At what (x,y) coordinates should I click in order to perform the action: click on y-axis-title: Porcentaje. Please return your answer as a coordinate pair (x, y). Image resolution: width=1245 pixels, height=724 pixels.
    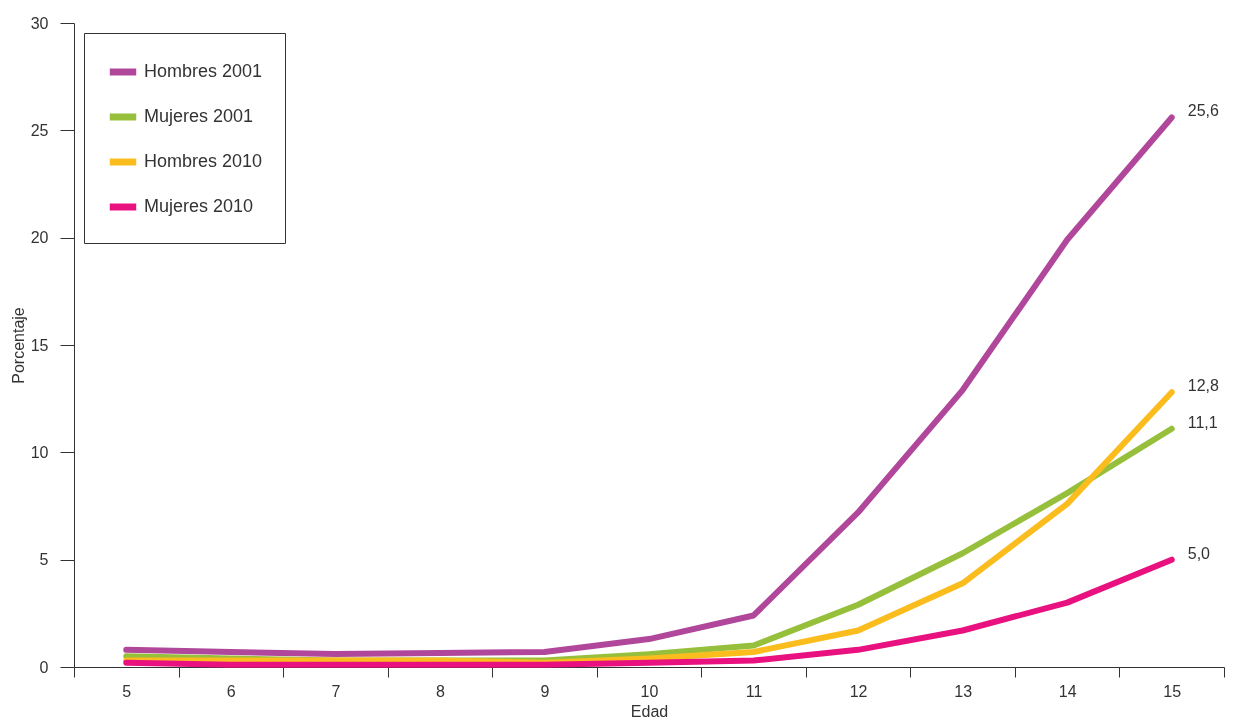
    Looking at the image, I should click on (18, 345).